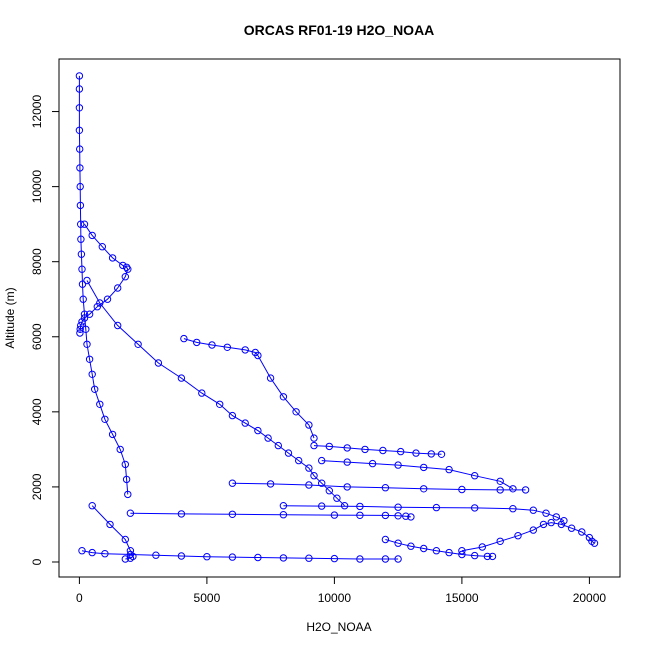  Describe the element at coordinates (37, 336) in the screenshot. I see `y-tick-label: 6000` at that location.